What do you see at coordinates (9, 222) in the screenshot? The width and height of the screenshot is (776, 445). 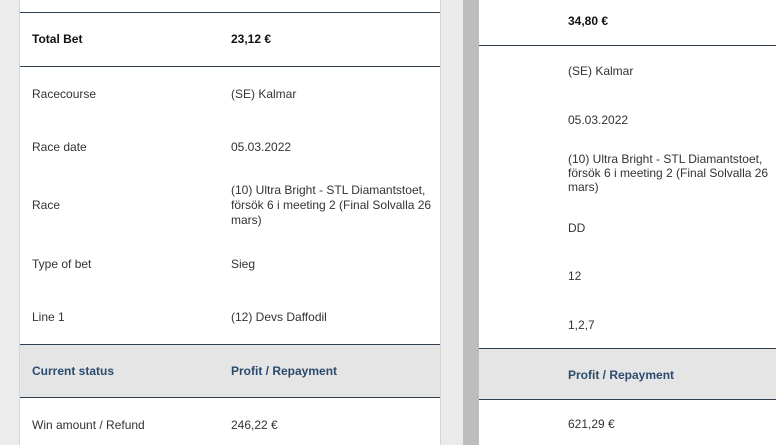 I see `page-background` at bounding box center [9, 222].